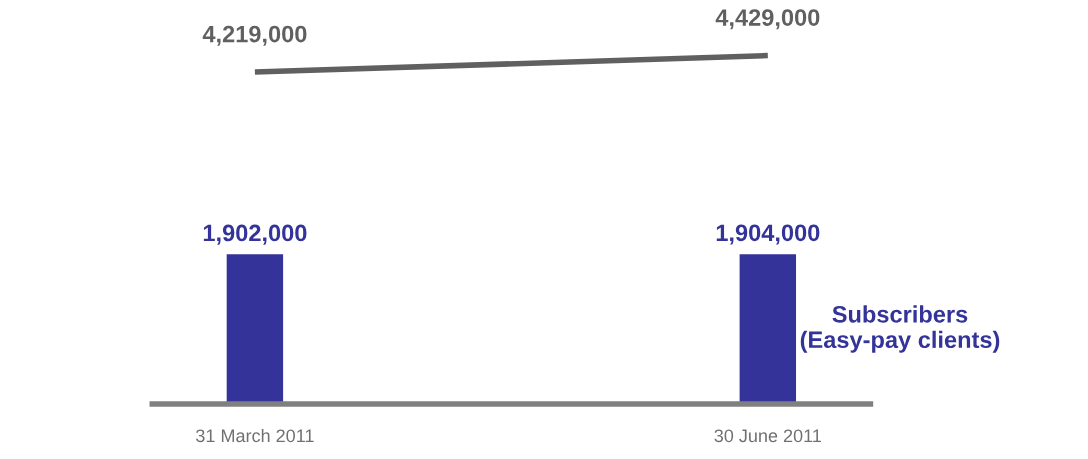  What do you see at coordinates (255, 234) in the screenshot?
I see `data-label: 1,902,000` at bounding box center [255, 234].